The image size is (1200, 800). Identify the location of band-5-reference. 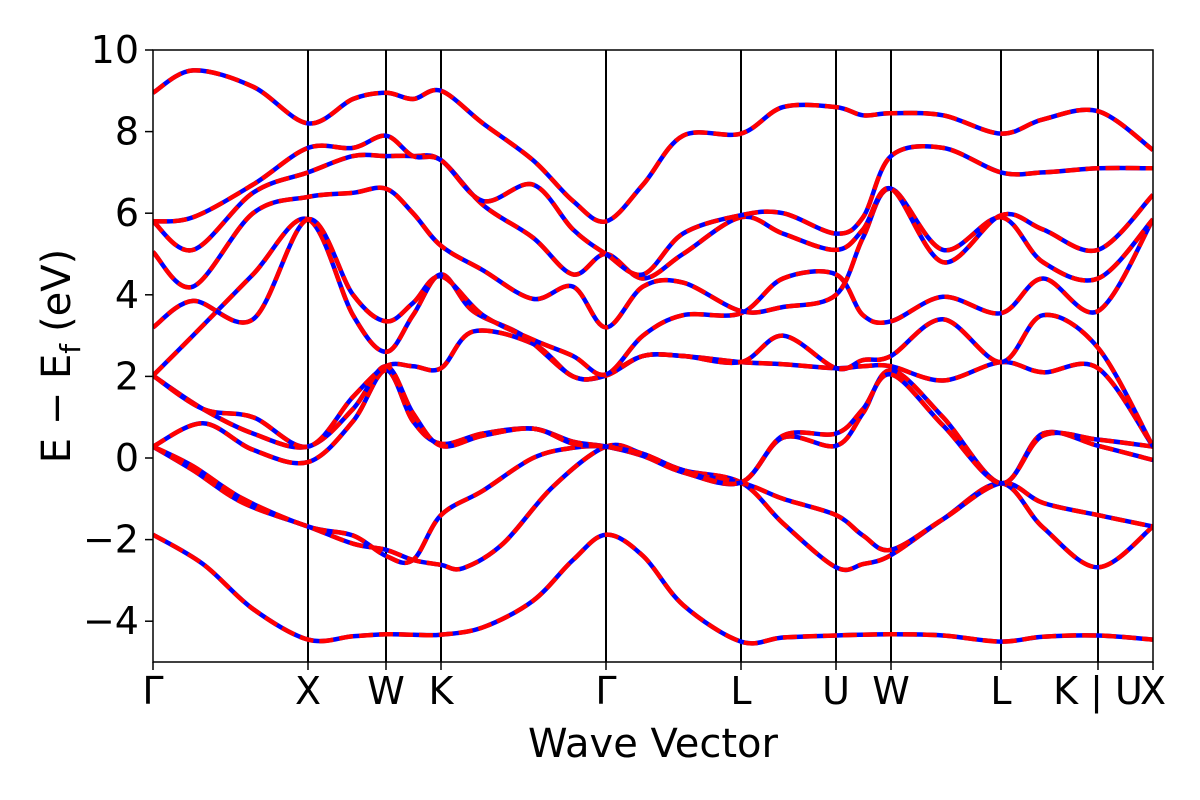
(653, 425).